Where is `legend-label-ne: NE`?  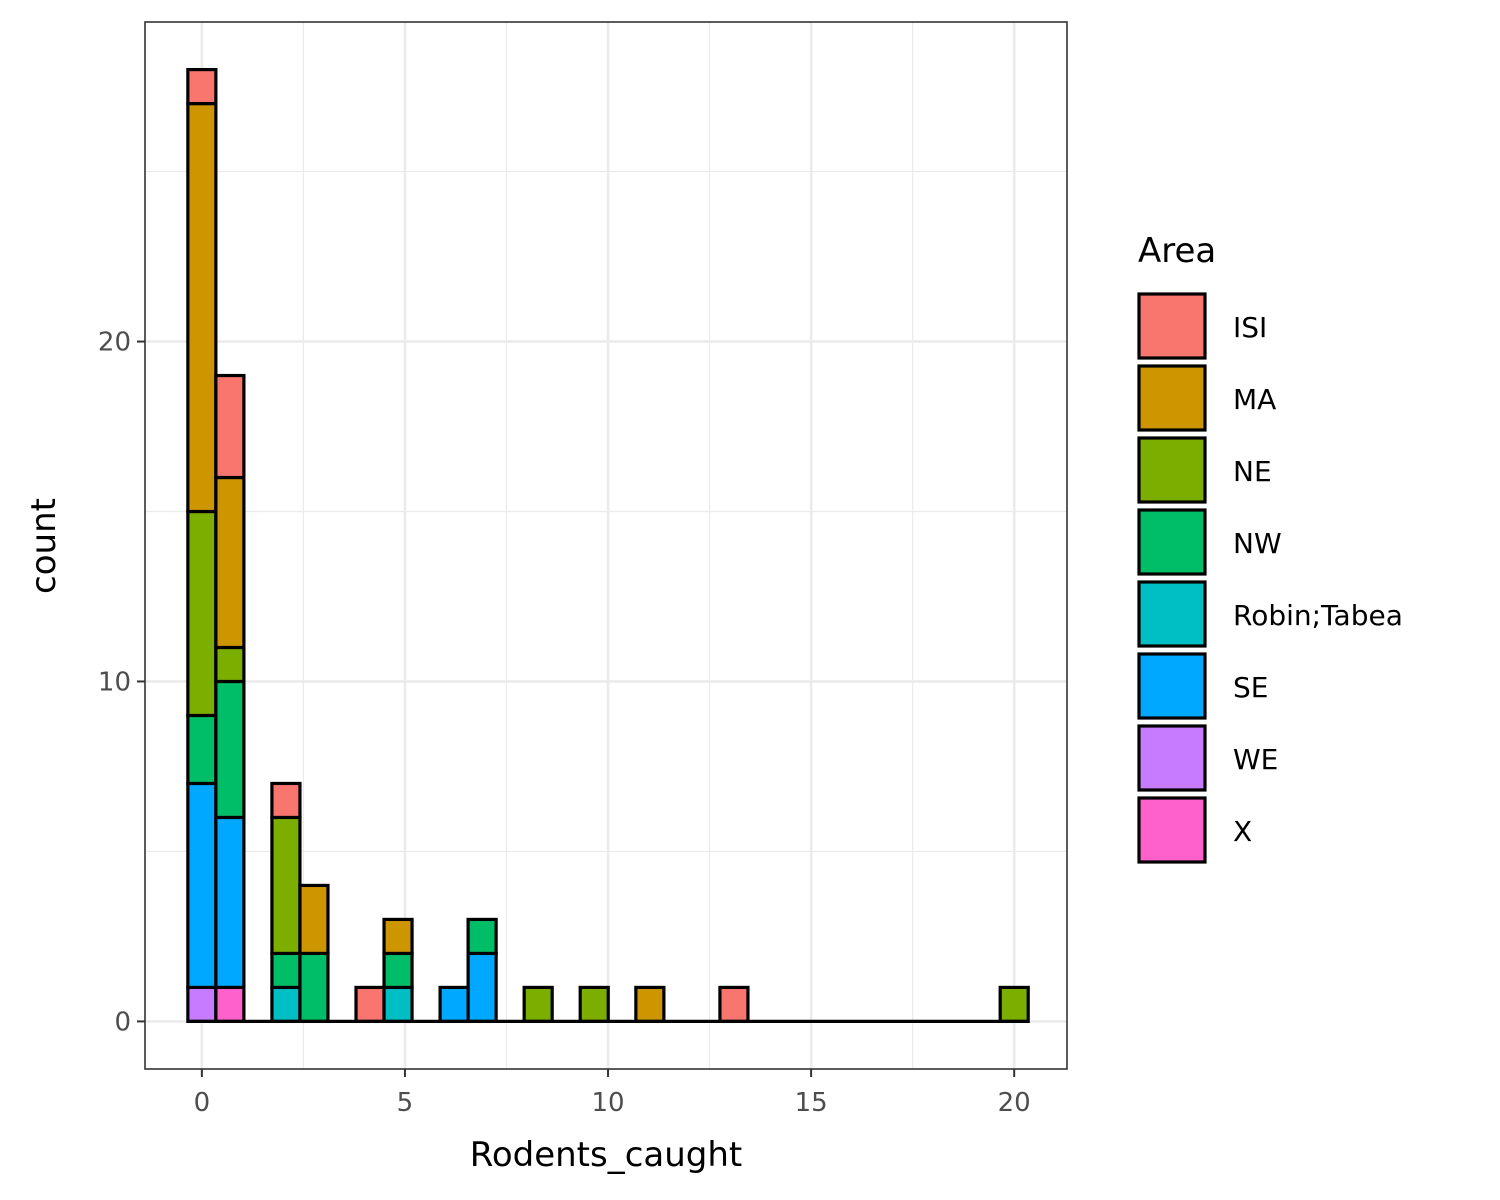 legend-label-ne: NE is located at coordinates (1252, 471).